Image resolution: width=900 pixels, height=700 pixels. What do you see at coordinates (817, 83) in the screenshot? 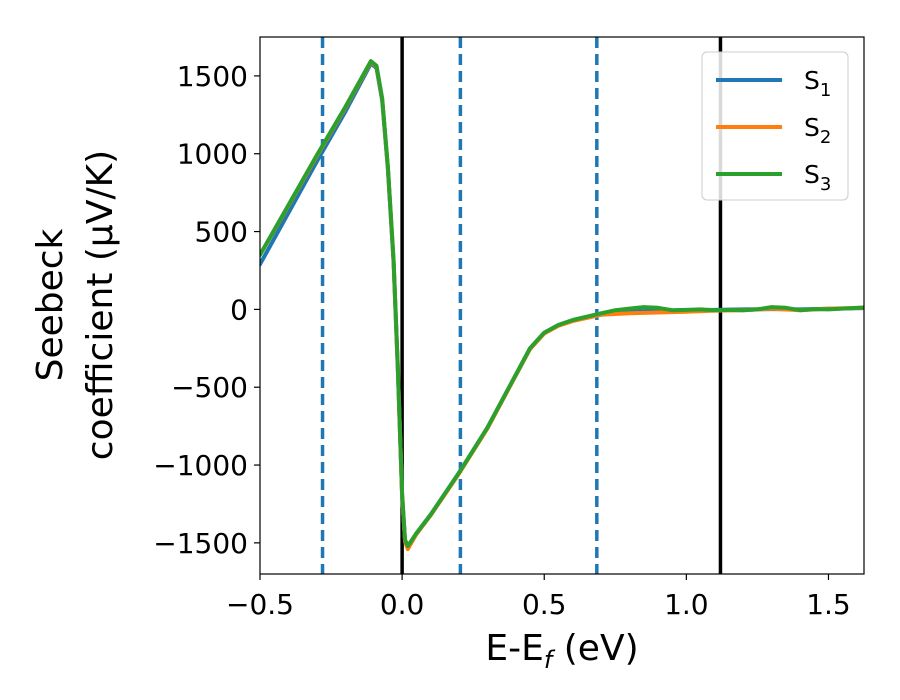
I see `legend-label-s1: S1` at bounding box center [817, 83].